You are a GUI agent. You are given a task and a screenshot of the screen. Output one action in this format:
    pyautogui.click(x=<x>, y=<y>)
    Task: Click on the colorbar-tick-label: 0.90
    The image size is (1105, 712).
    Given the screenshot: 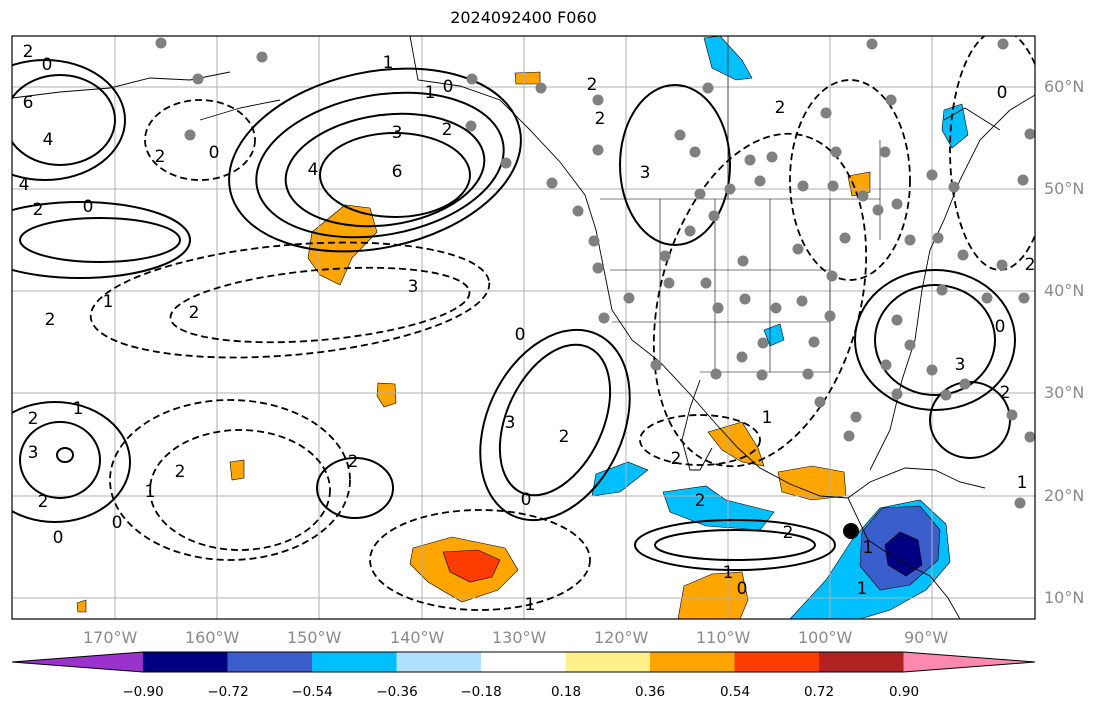 What is the action you would take?
    pyautogui.click(x=904, y=692)
    